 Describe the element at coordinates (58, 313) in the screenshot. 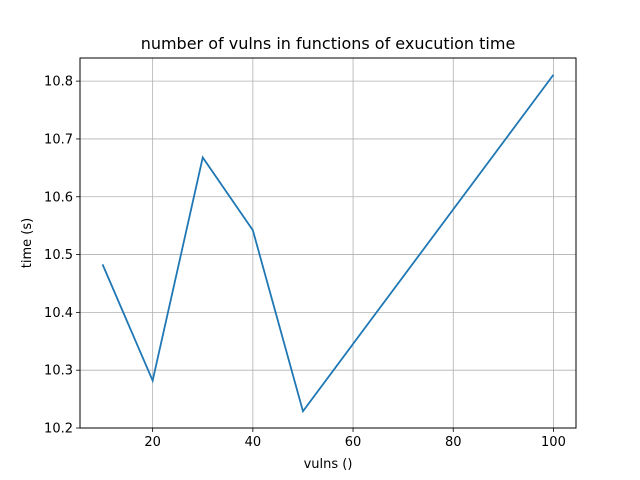

I see `y-tick-label: 10.4` at that location.